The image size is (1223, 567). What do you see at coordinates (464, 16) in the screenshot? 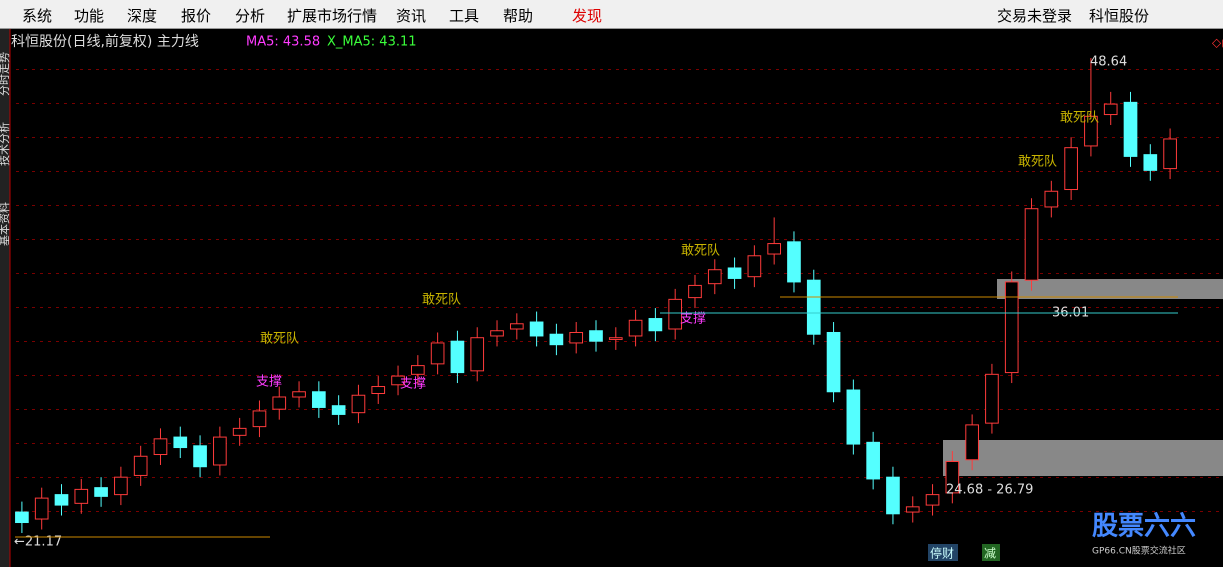
I see `menu-item: 工具` at bounding box center [464, 16].